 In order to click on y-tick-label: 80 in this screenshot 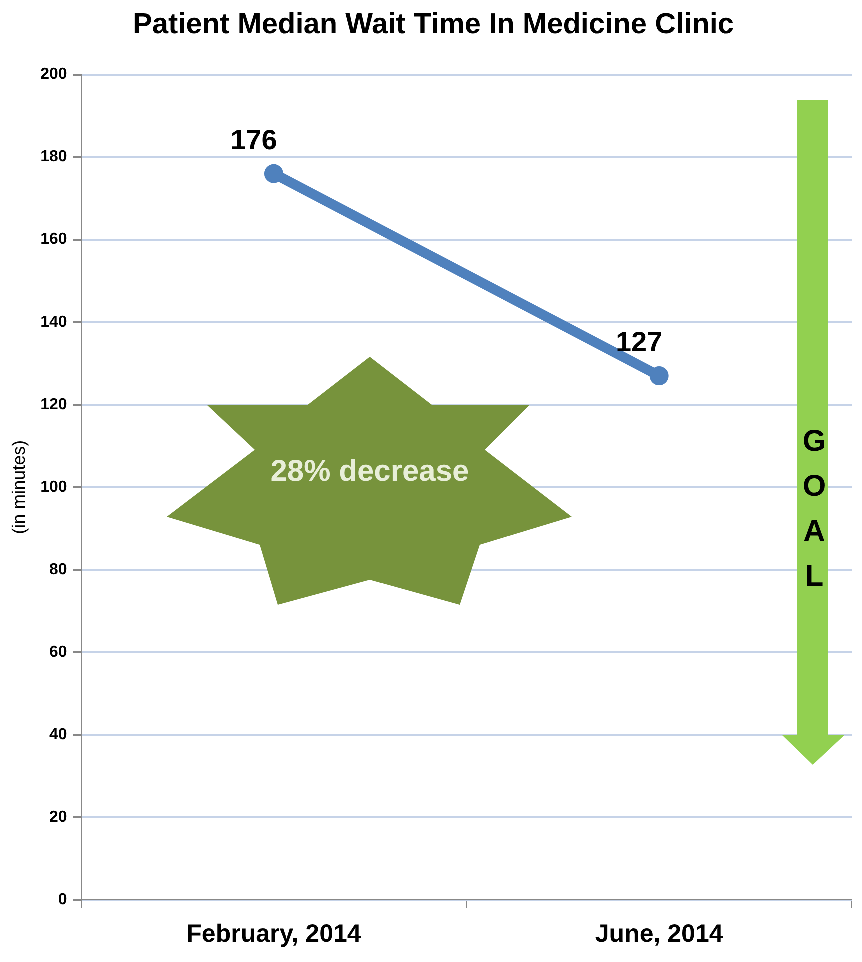, I will do `click(59, 569)`.